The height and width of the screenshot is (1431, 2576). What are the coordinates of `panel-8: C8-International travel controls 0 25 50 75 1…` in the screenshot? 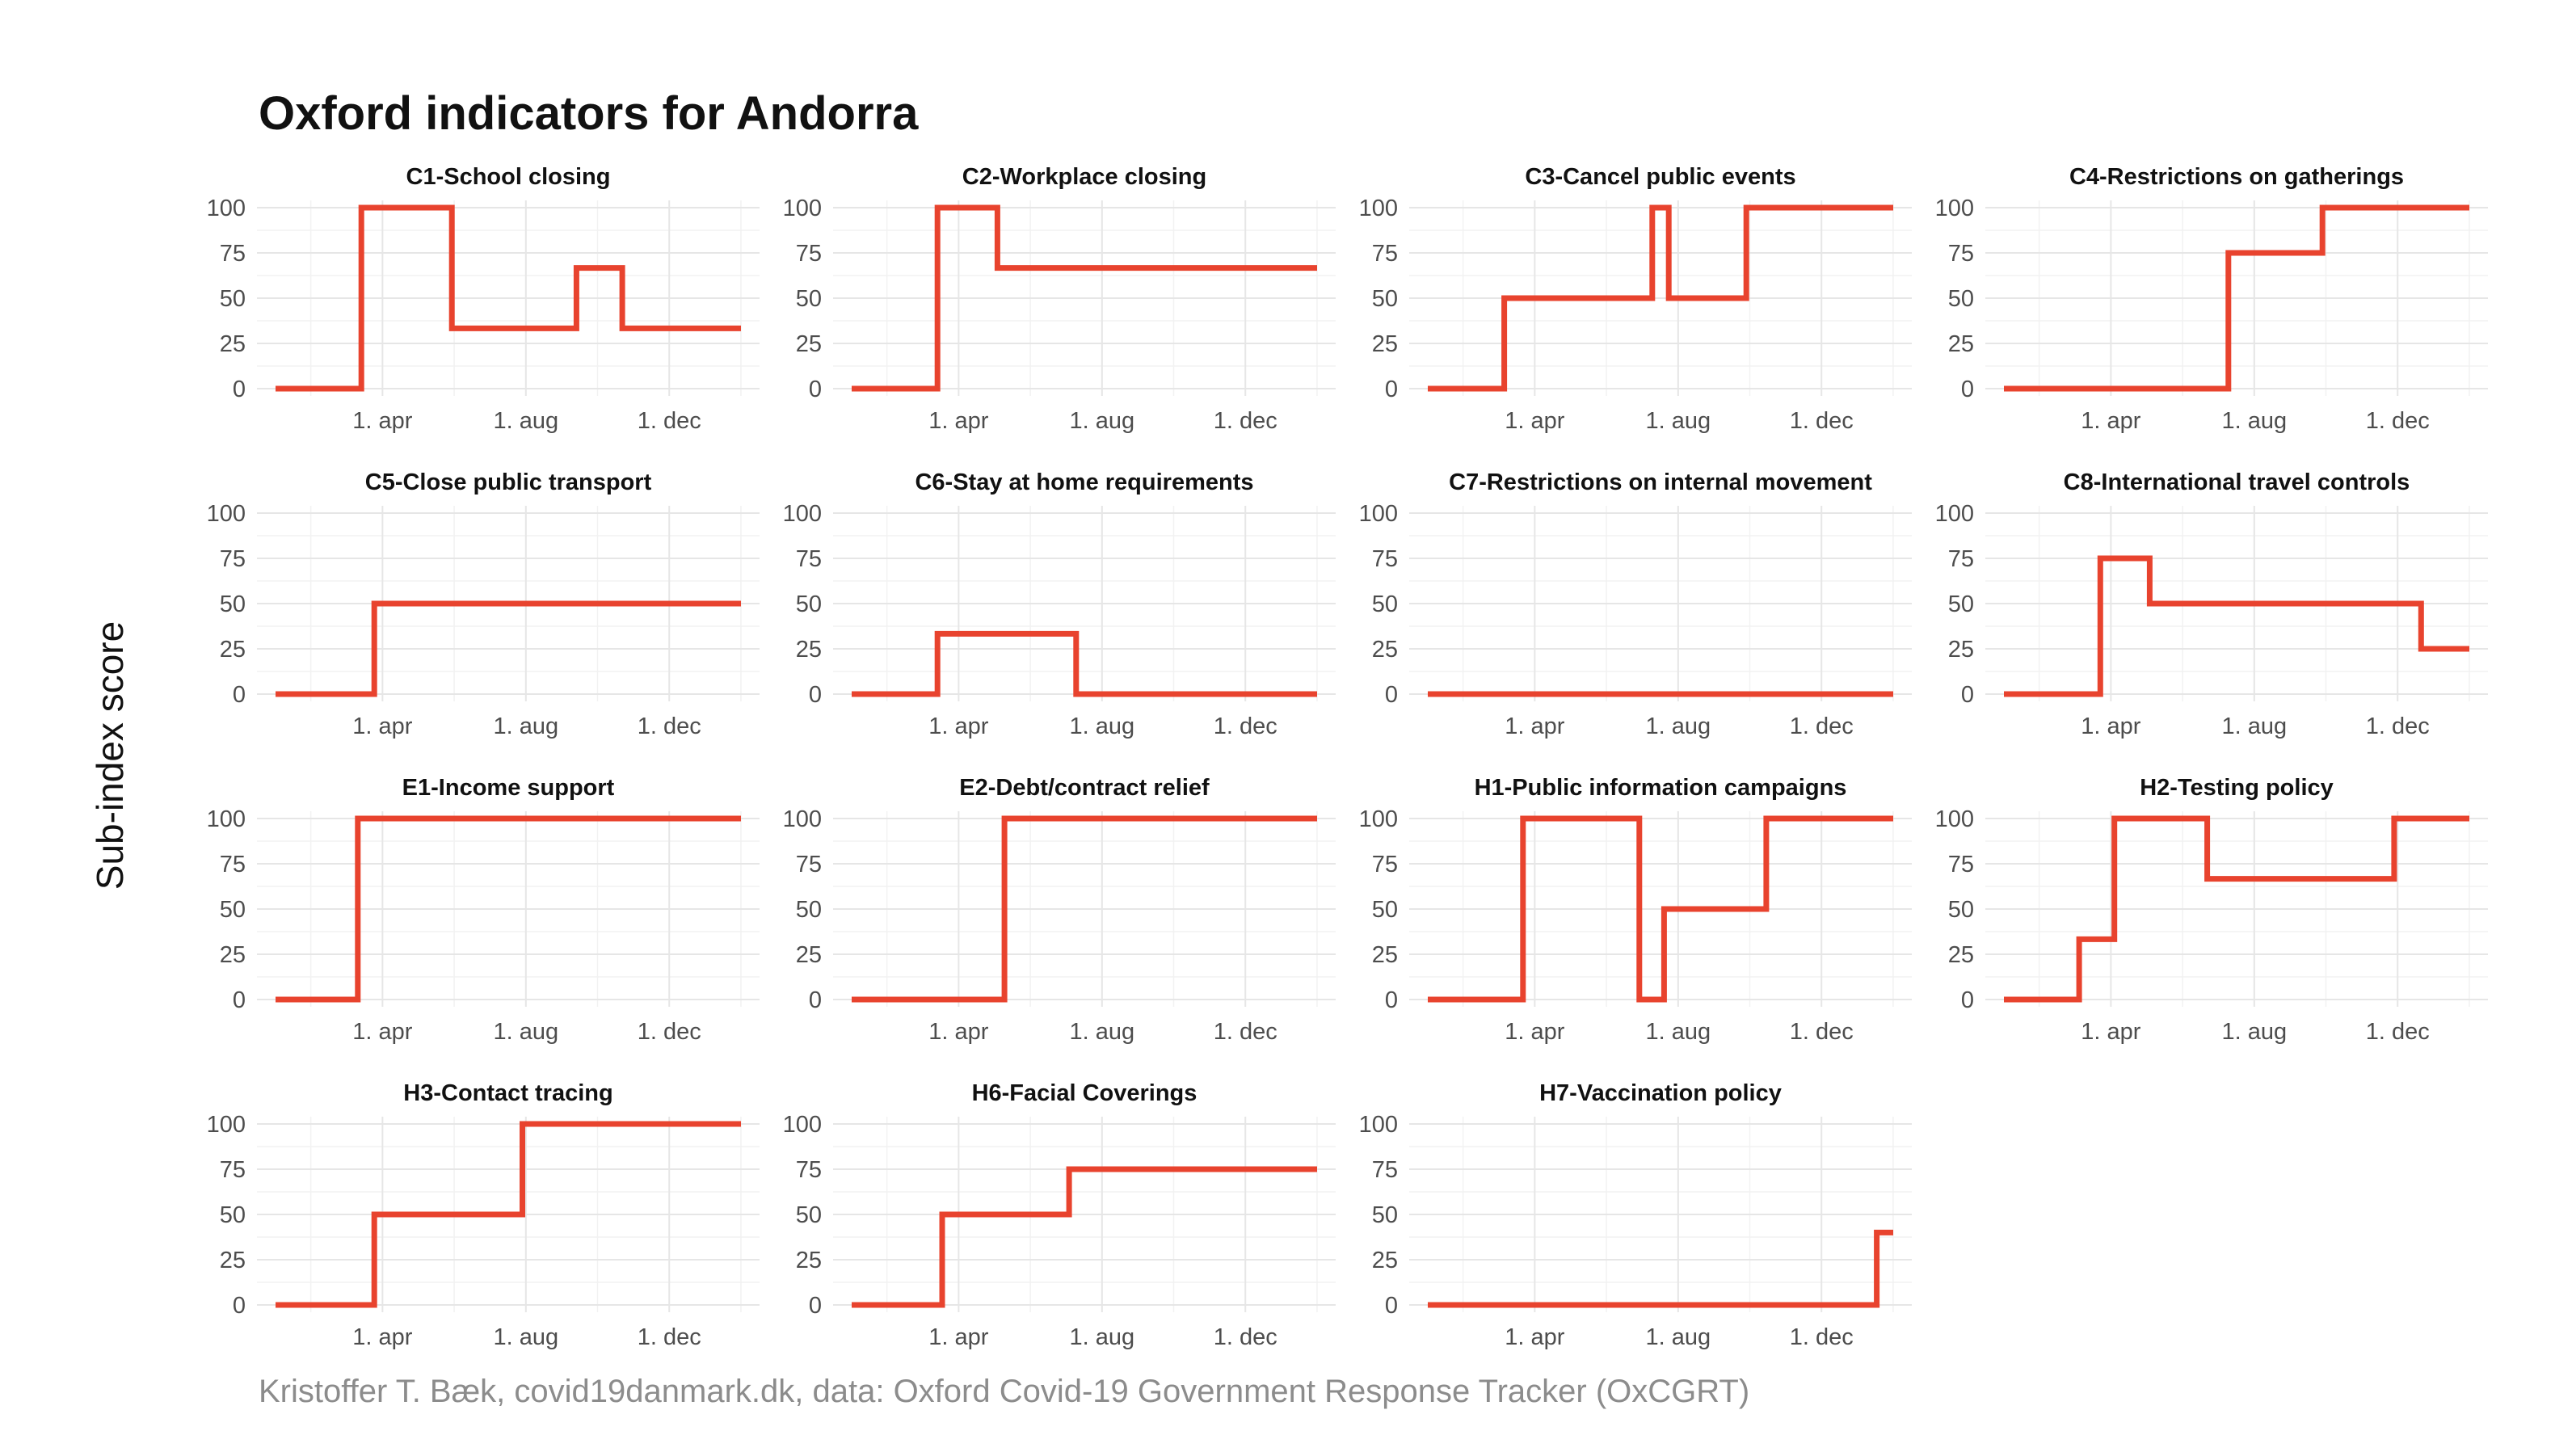 It's located at (2211, 604).